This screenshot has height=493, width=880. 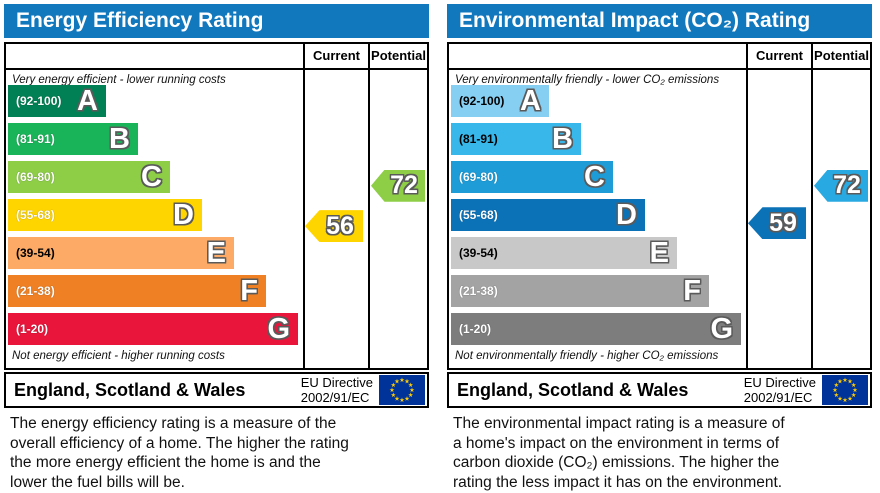 What do you see at coordinates (783, 222) in the screenshot?
I see `current-rating-value: 59` at bounding box center [783, 222].